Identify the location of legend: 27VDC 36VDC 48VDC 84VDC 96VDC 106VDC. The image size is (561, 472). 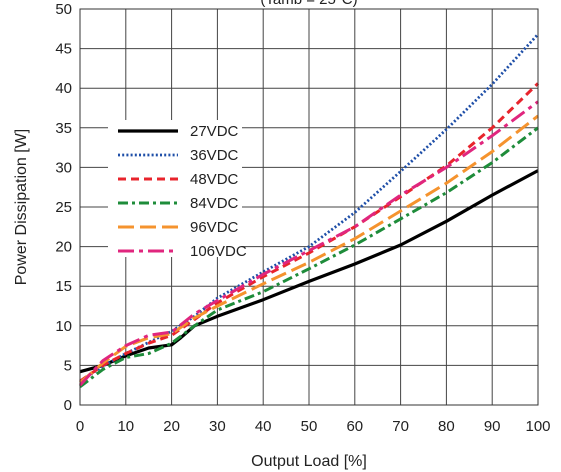
(177, 190).